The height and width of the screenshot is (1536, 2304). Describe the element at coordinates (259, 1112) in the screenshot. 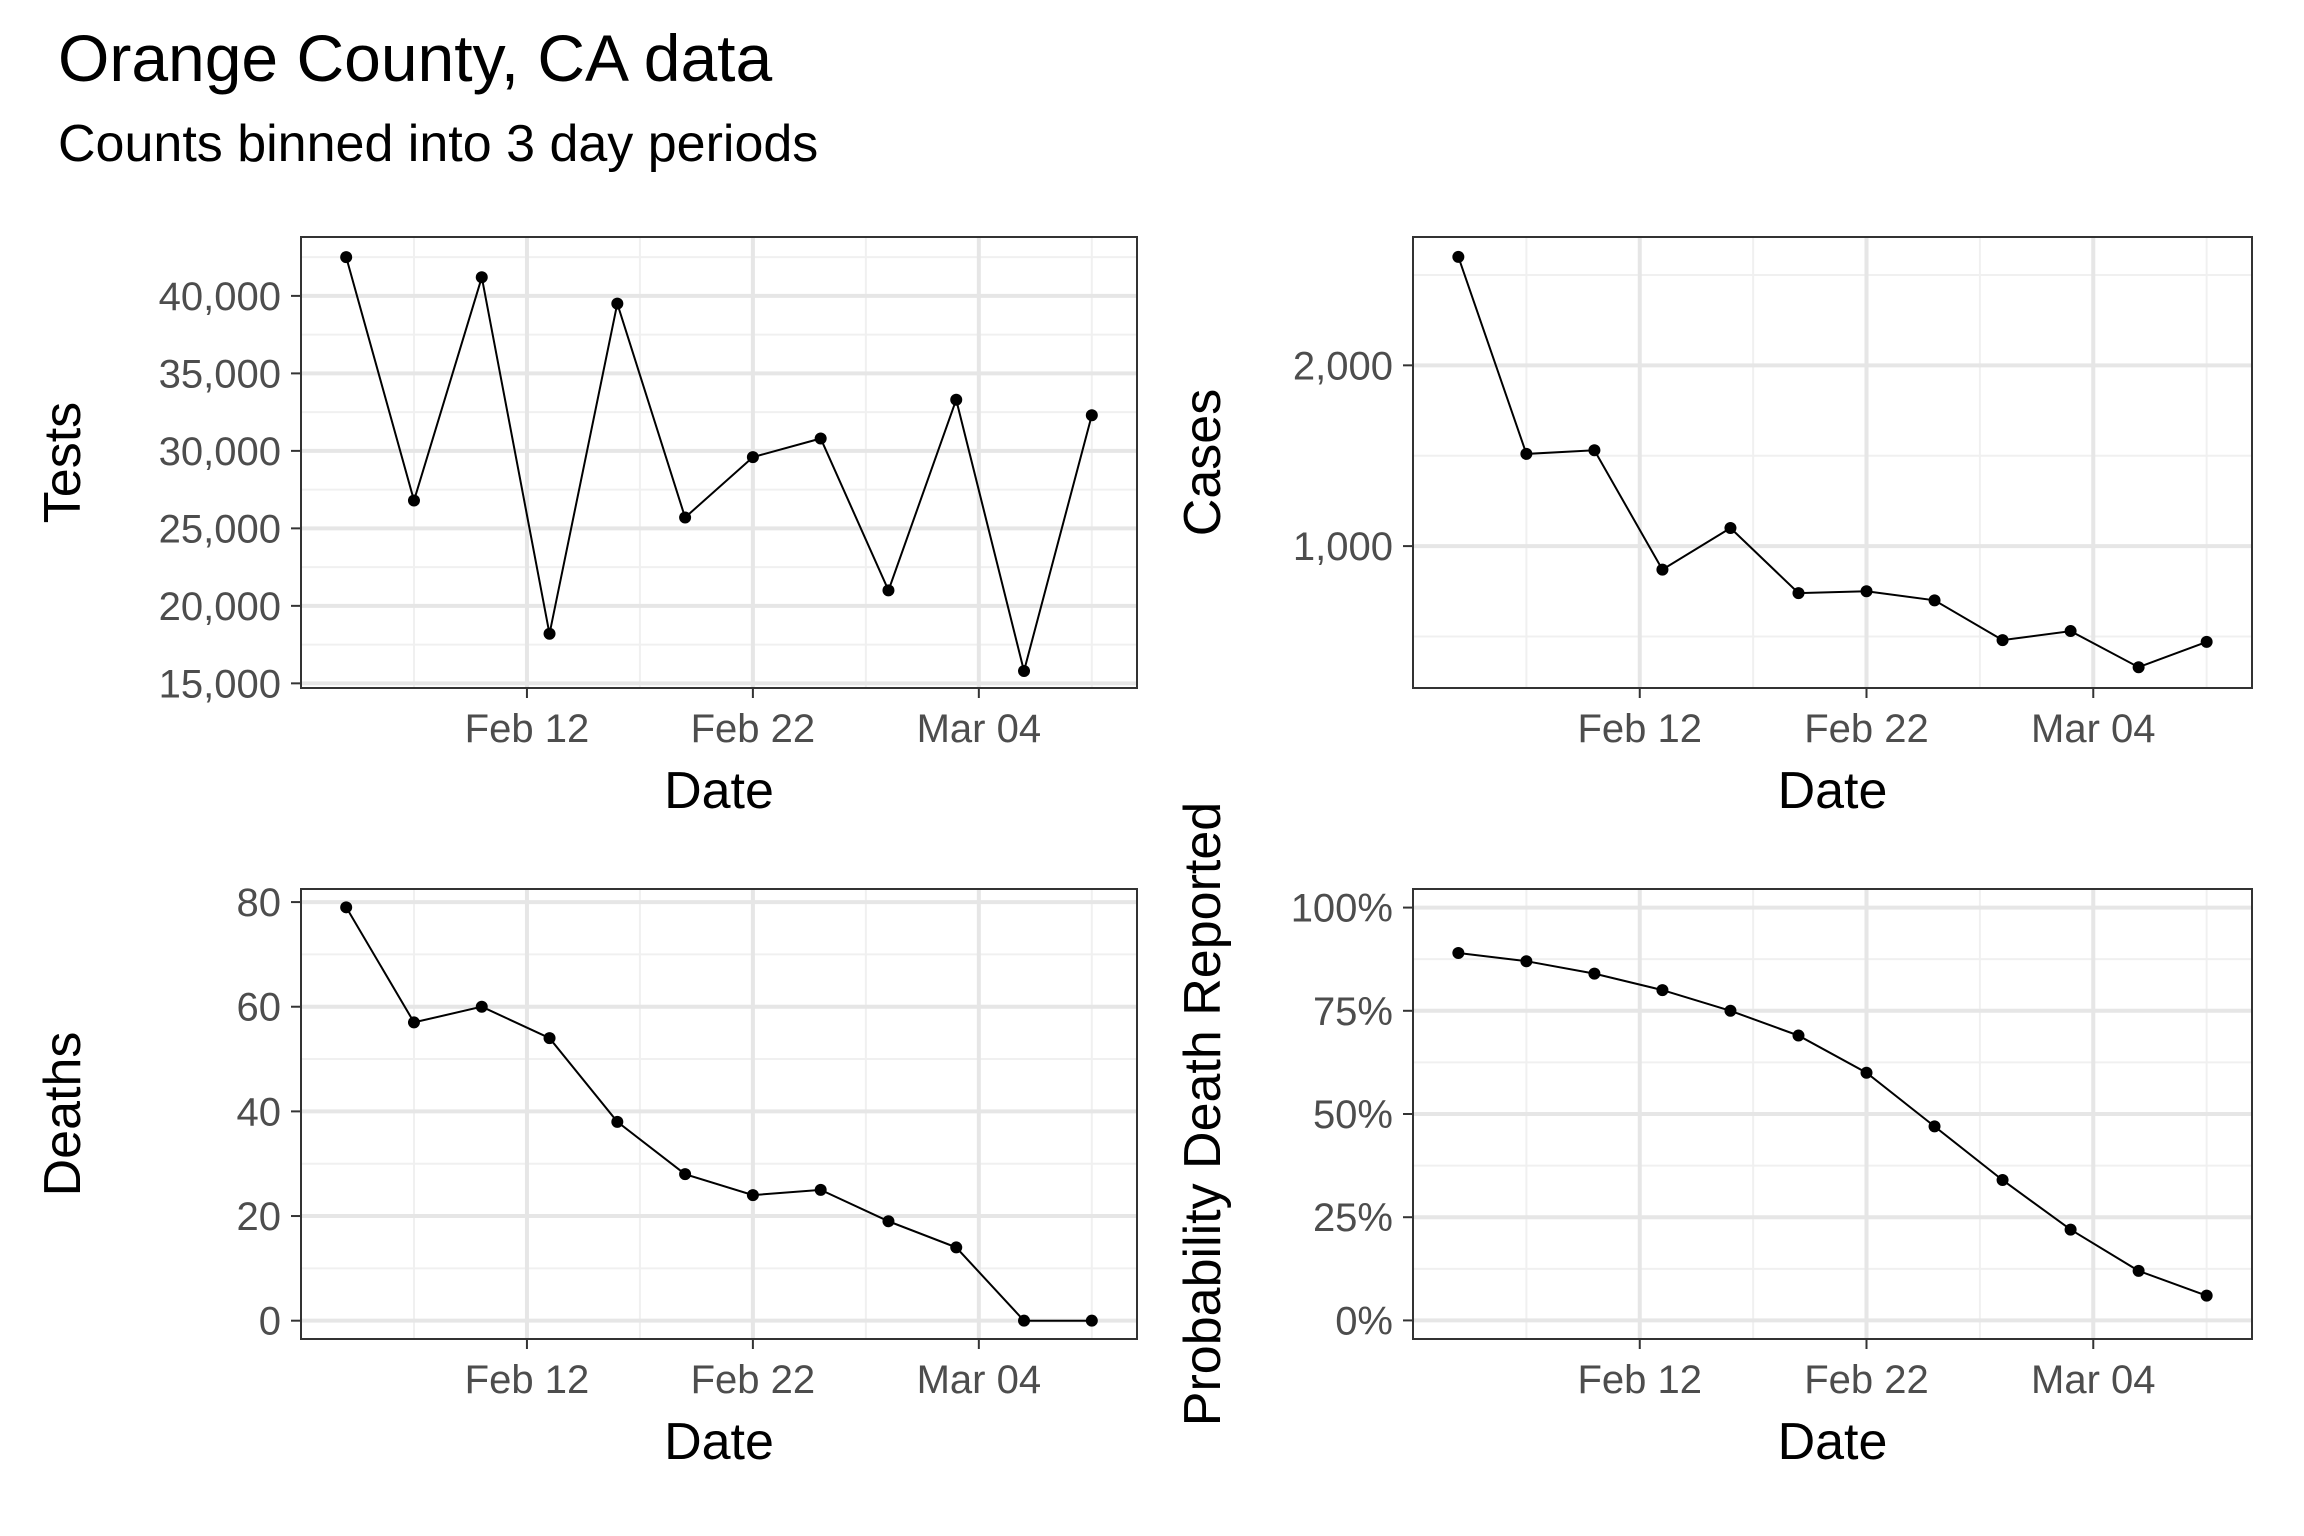

I see `y-tick-label: 40` at that location.